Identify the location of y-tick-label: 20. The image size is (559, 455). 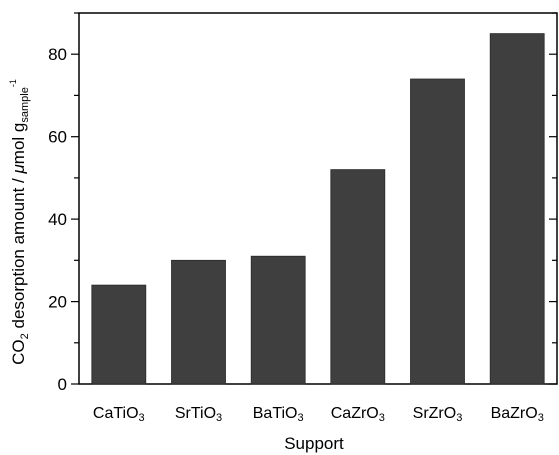
(57, 302).